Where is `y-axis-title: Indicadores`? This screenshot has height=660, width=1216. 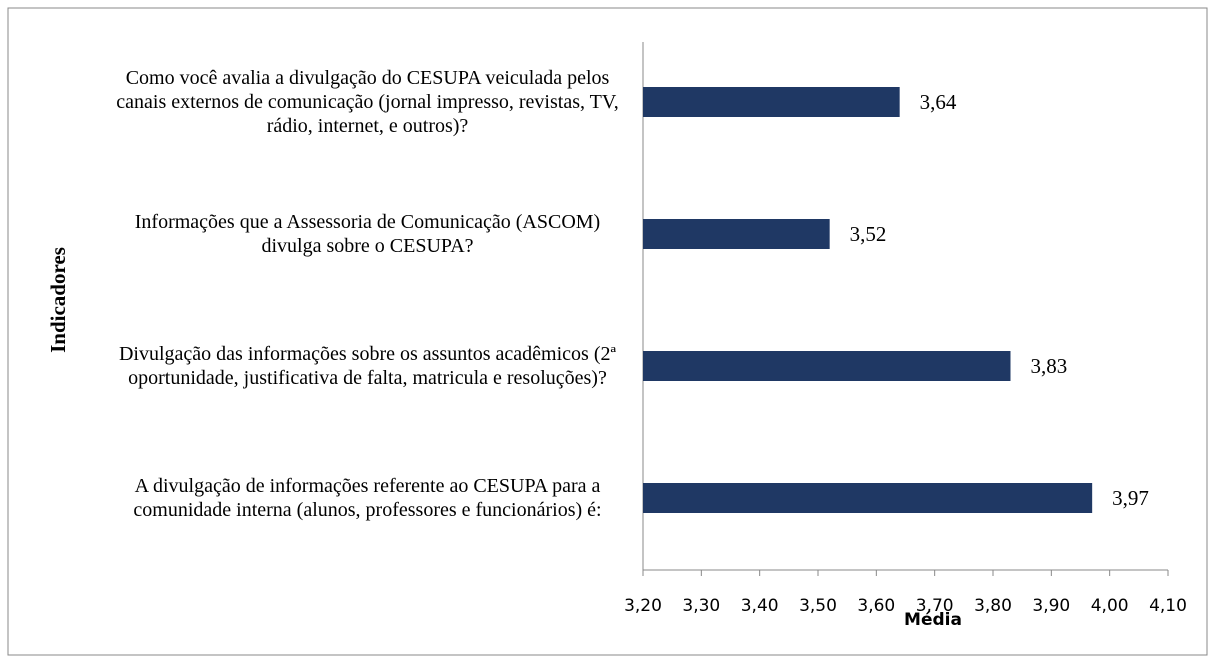 y-axis-title: Indicadores is located at coordinates (58, 300).